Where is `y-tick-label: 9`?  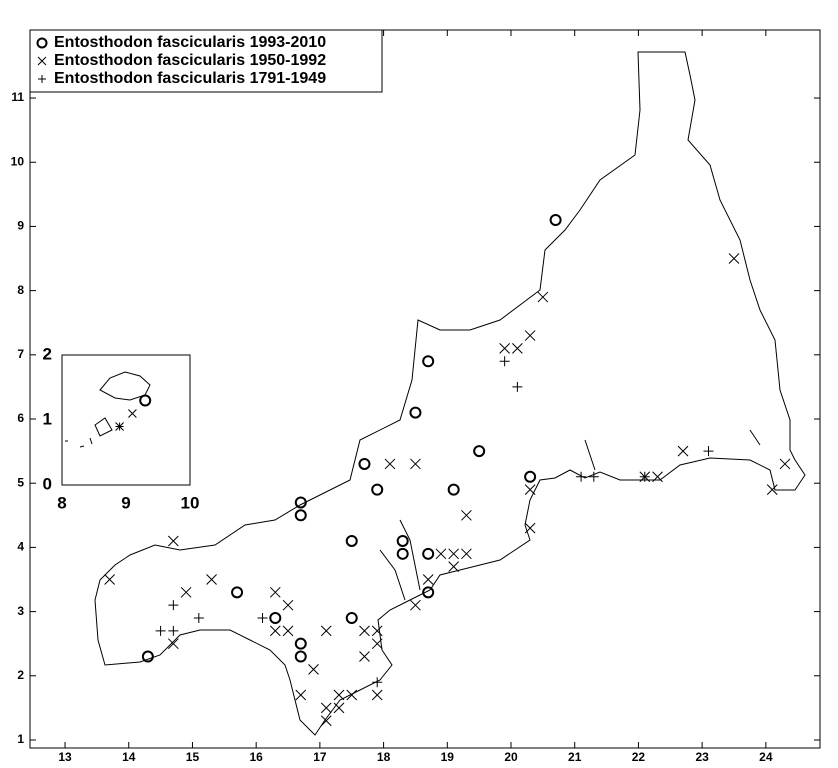
y-tick-label: 9 is located at coordinates (20, 226).